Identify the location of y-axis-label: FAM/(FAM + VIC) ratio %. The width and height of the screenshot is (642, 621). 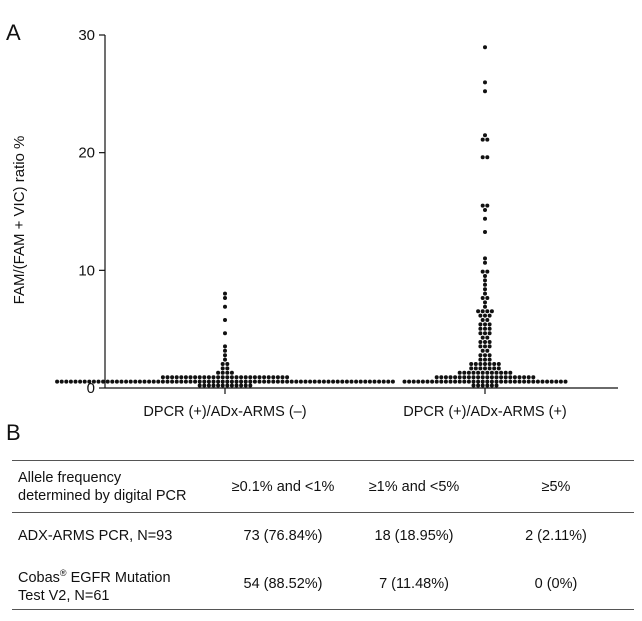
(19, 220).